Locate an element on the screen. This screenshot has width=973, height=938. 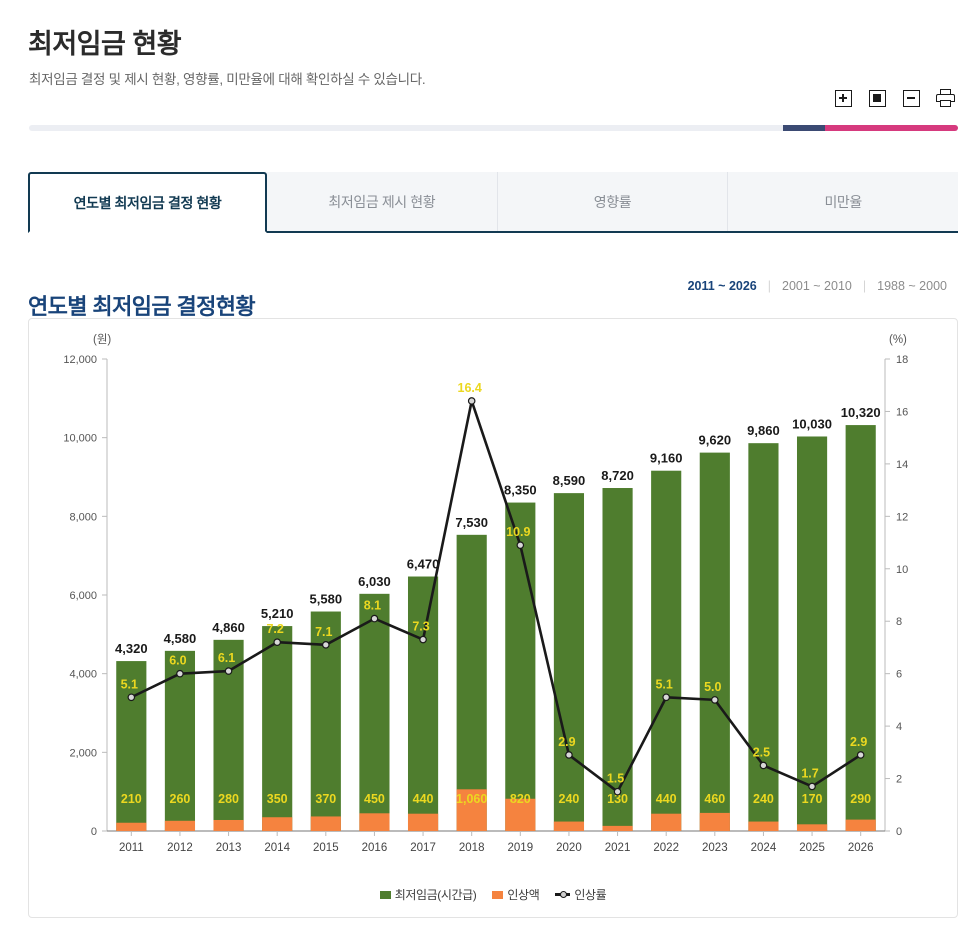
svg-text: 8,720 is located at coordinates (617, 475).